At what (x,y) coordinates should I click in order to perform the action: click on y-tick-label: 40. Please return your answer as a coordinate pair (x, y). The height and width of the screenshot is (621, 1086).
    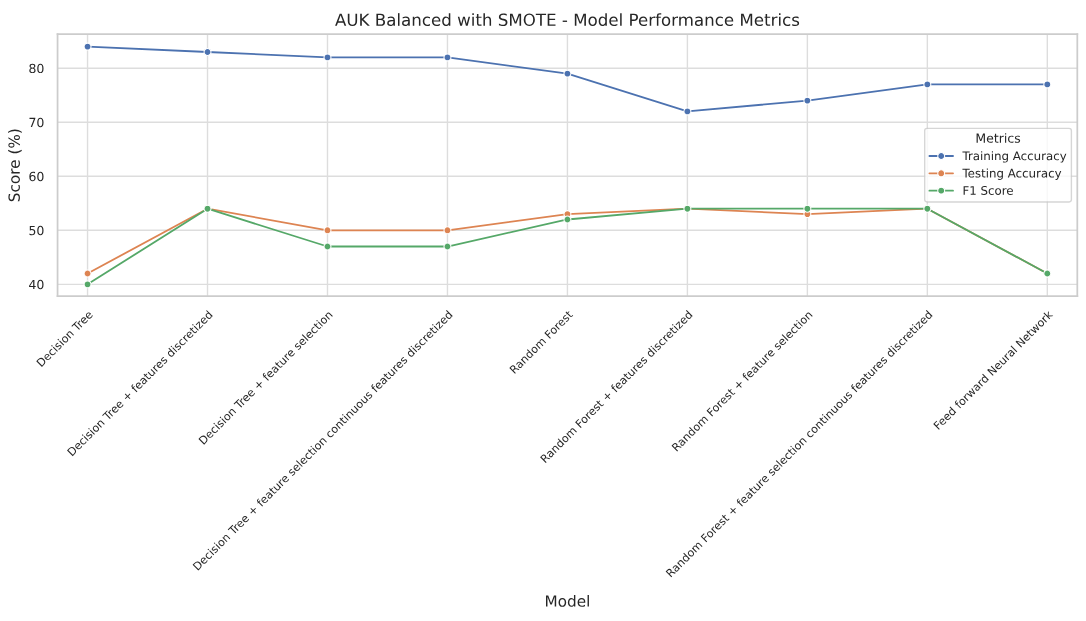
    Looking at the image, I should click on (36, 284).